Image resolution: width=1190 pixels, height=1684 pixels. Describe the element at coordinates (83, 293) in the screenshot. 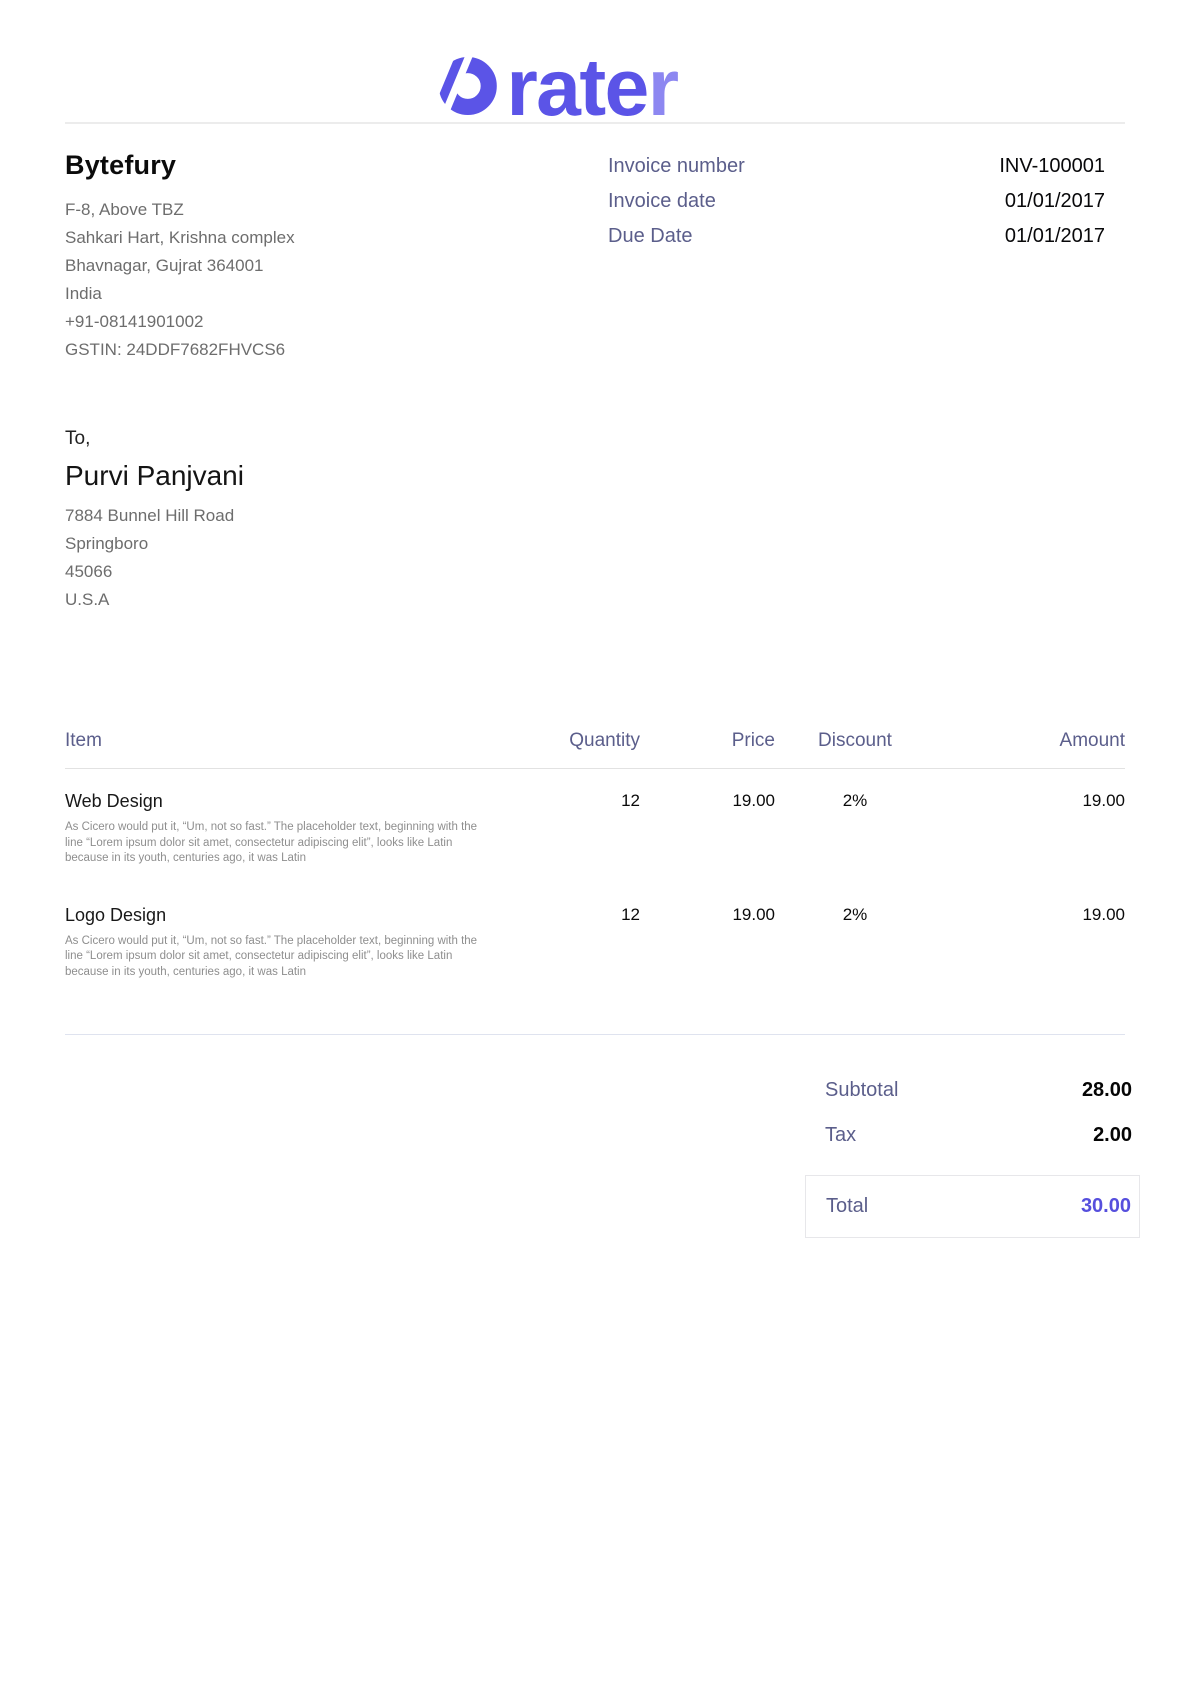

I see `company-address-line: India` at that location.